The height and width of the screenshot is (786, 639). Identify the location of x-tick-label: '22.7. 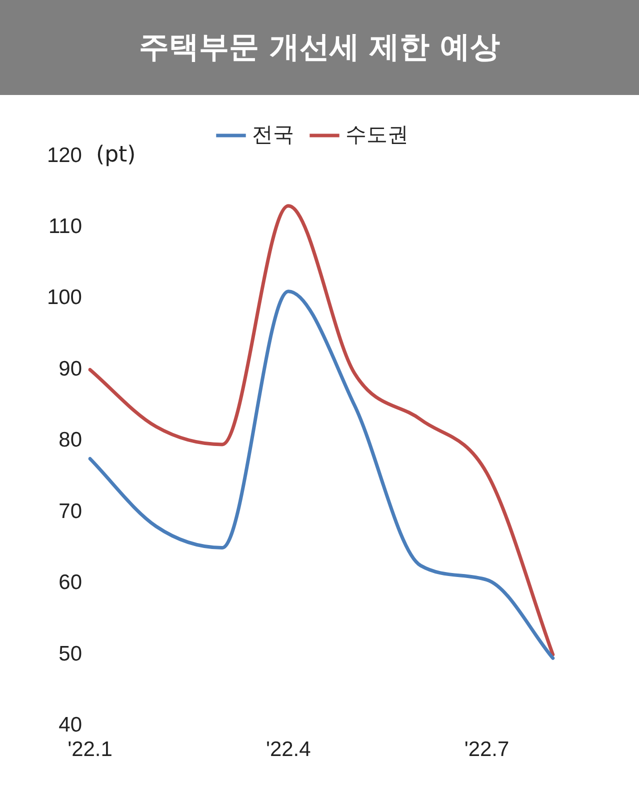
(487, 750).